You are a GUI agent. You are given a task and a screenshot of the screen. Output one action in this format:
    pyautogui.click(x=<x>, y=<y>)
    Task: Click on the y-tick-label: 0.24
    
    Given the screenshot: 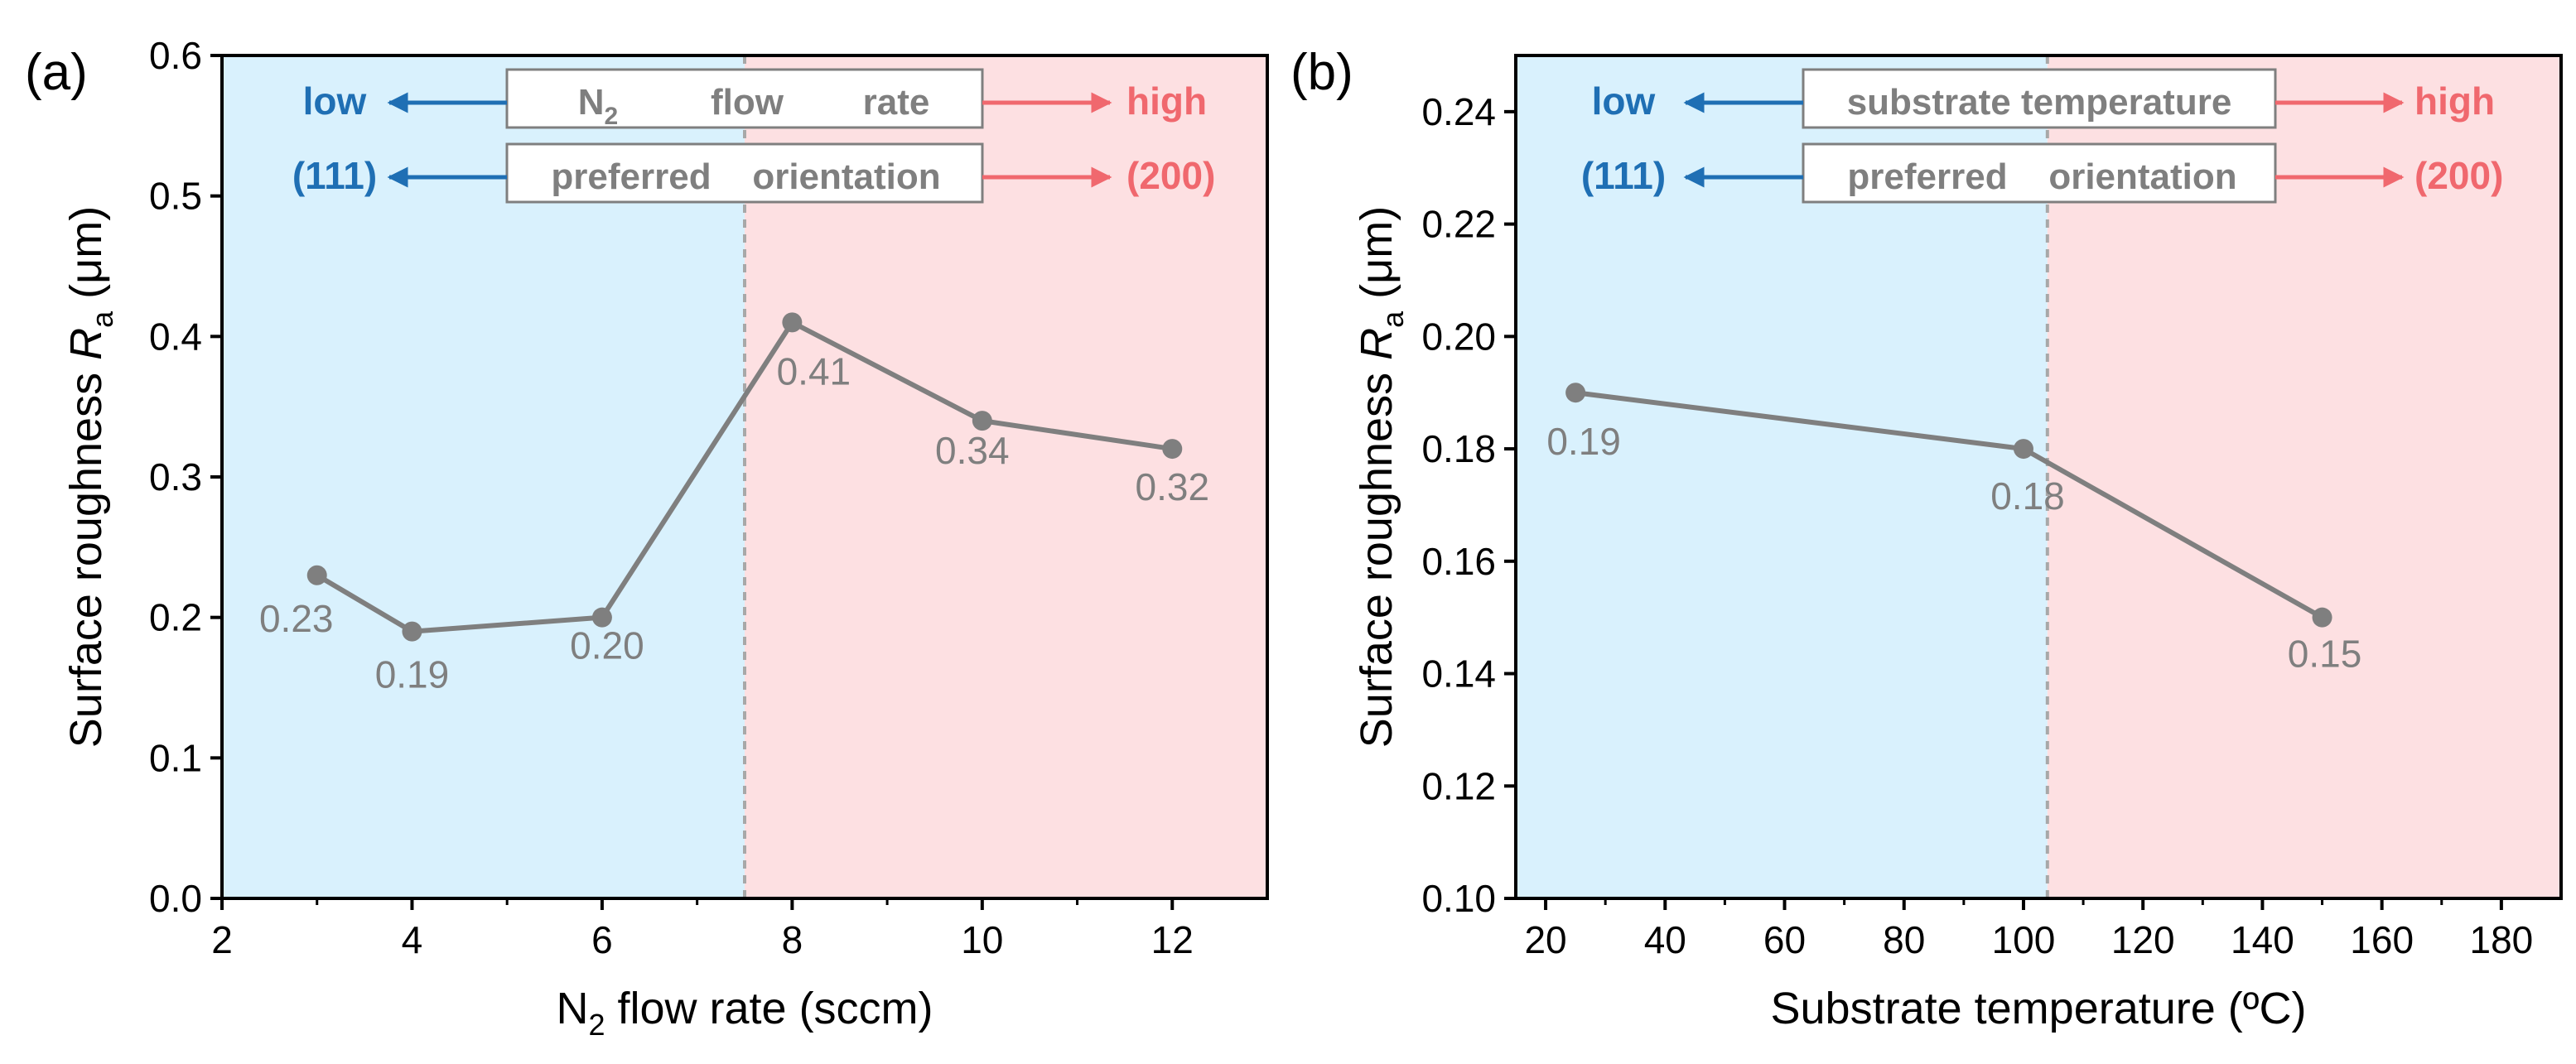 What is the action you would take?
    pyautogui.click(x=1458, y=111)
    